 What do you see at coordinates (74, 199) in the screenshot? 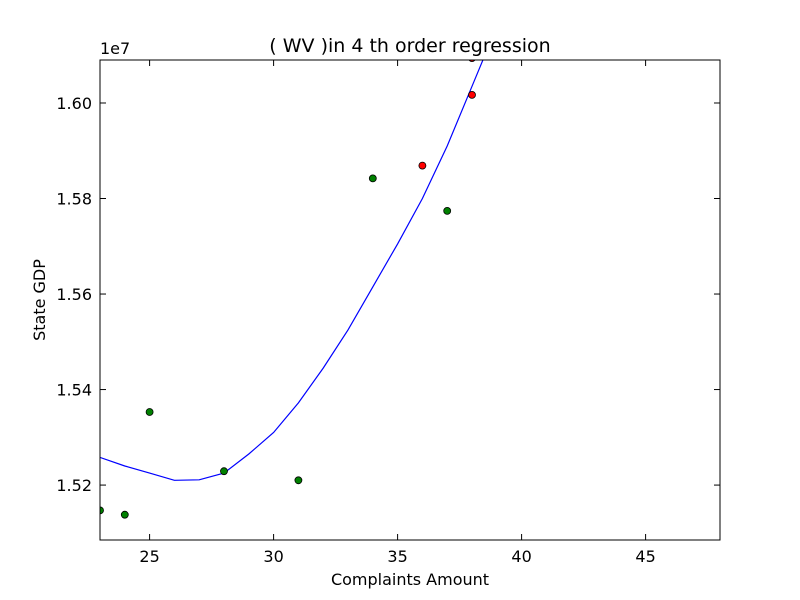
I see `y-tick-label: 1.58` at bounding box center [74, 199].